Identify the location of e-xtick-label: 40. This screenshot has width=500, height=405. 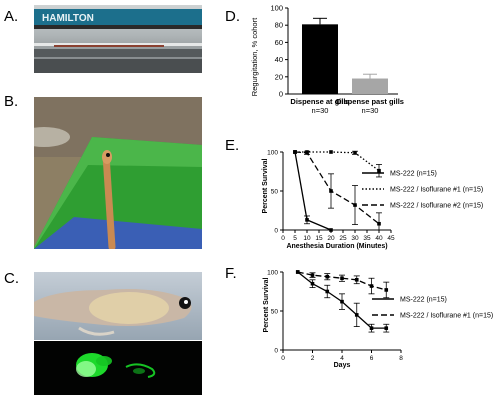
(379, 238).